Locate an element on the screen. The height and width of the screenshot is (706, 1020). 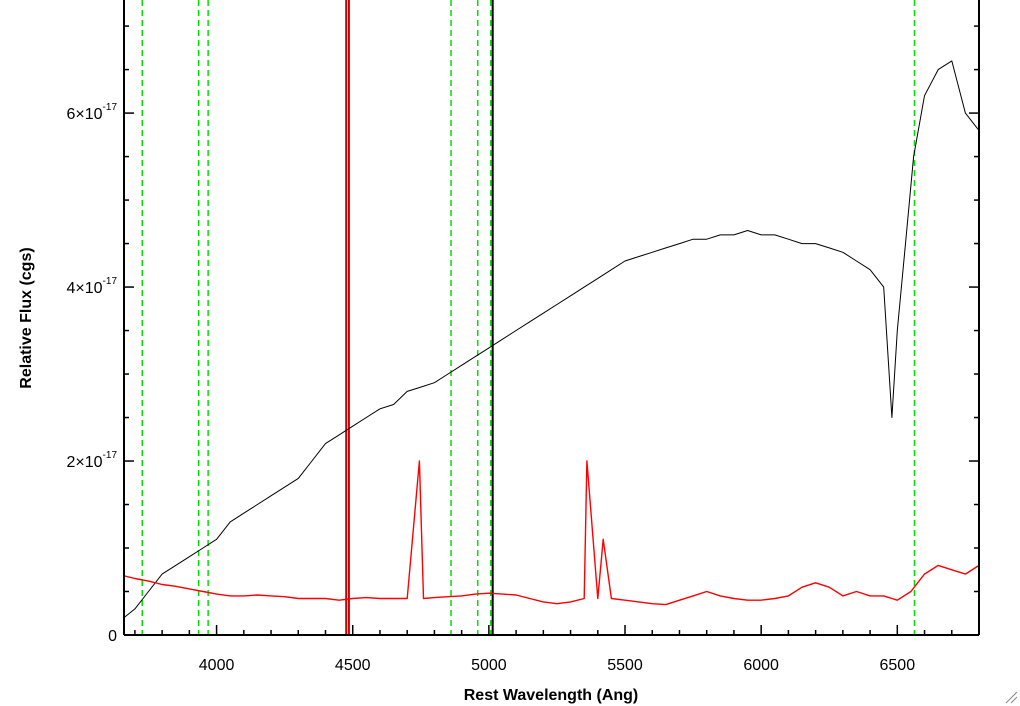
x-tick-label: 5500 is located at coordinates (625, 665).